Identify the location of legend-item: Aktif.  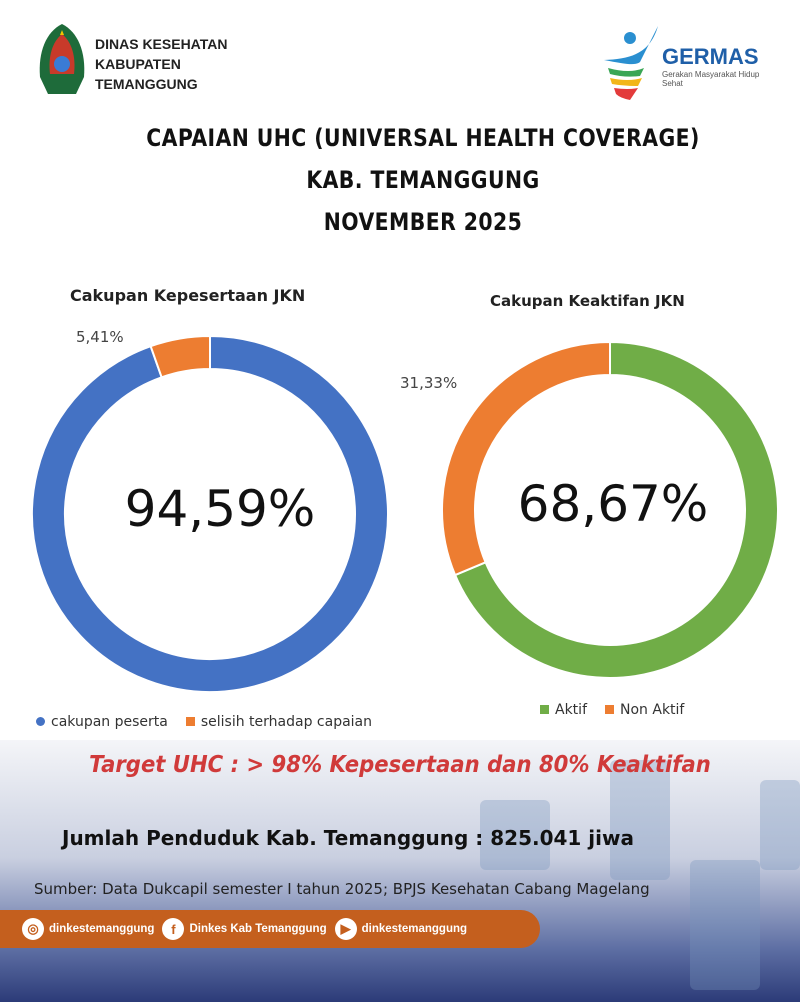
(563, 710).